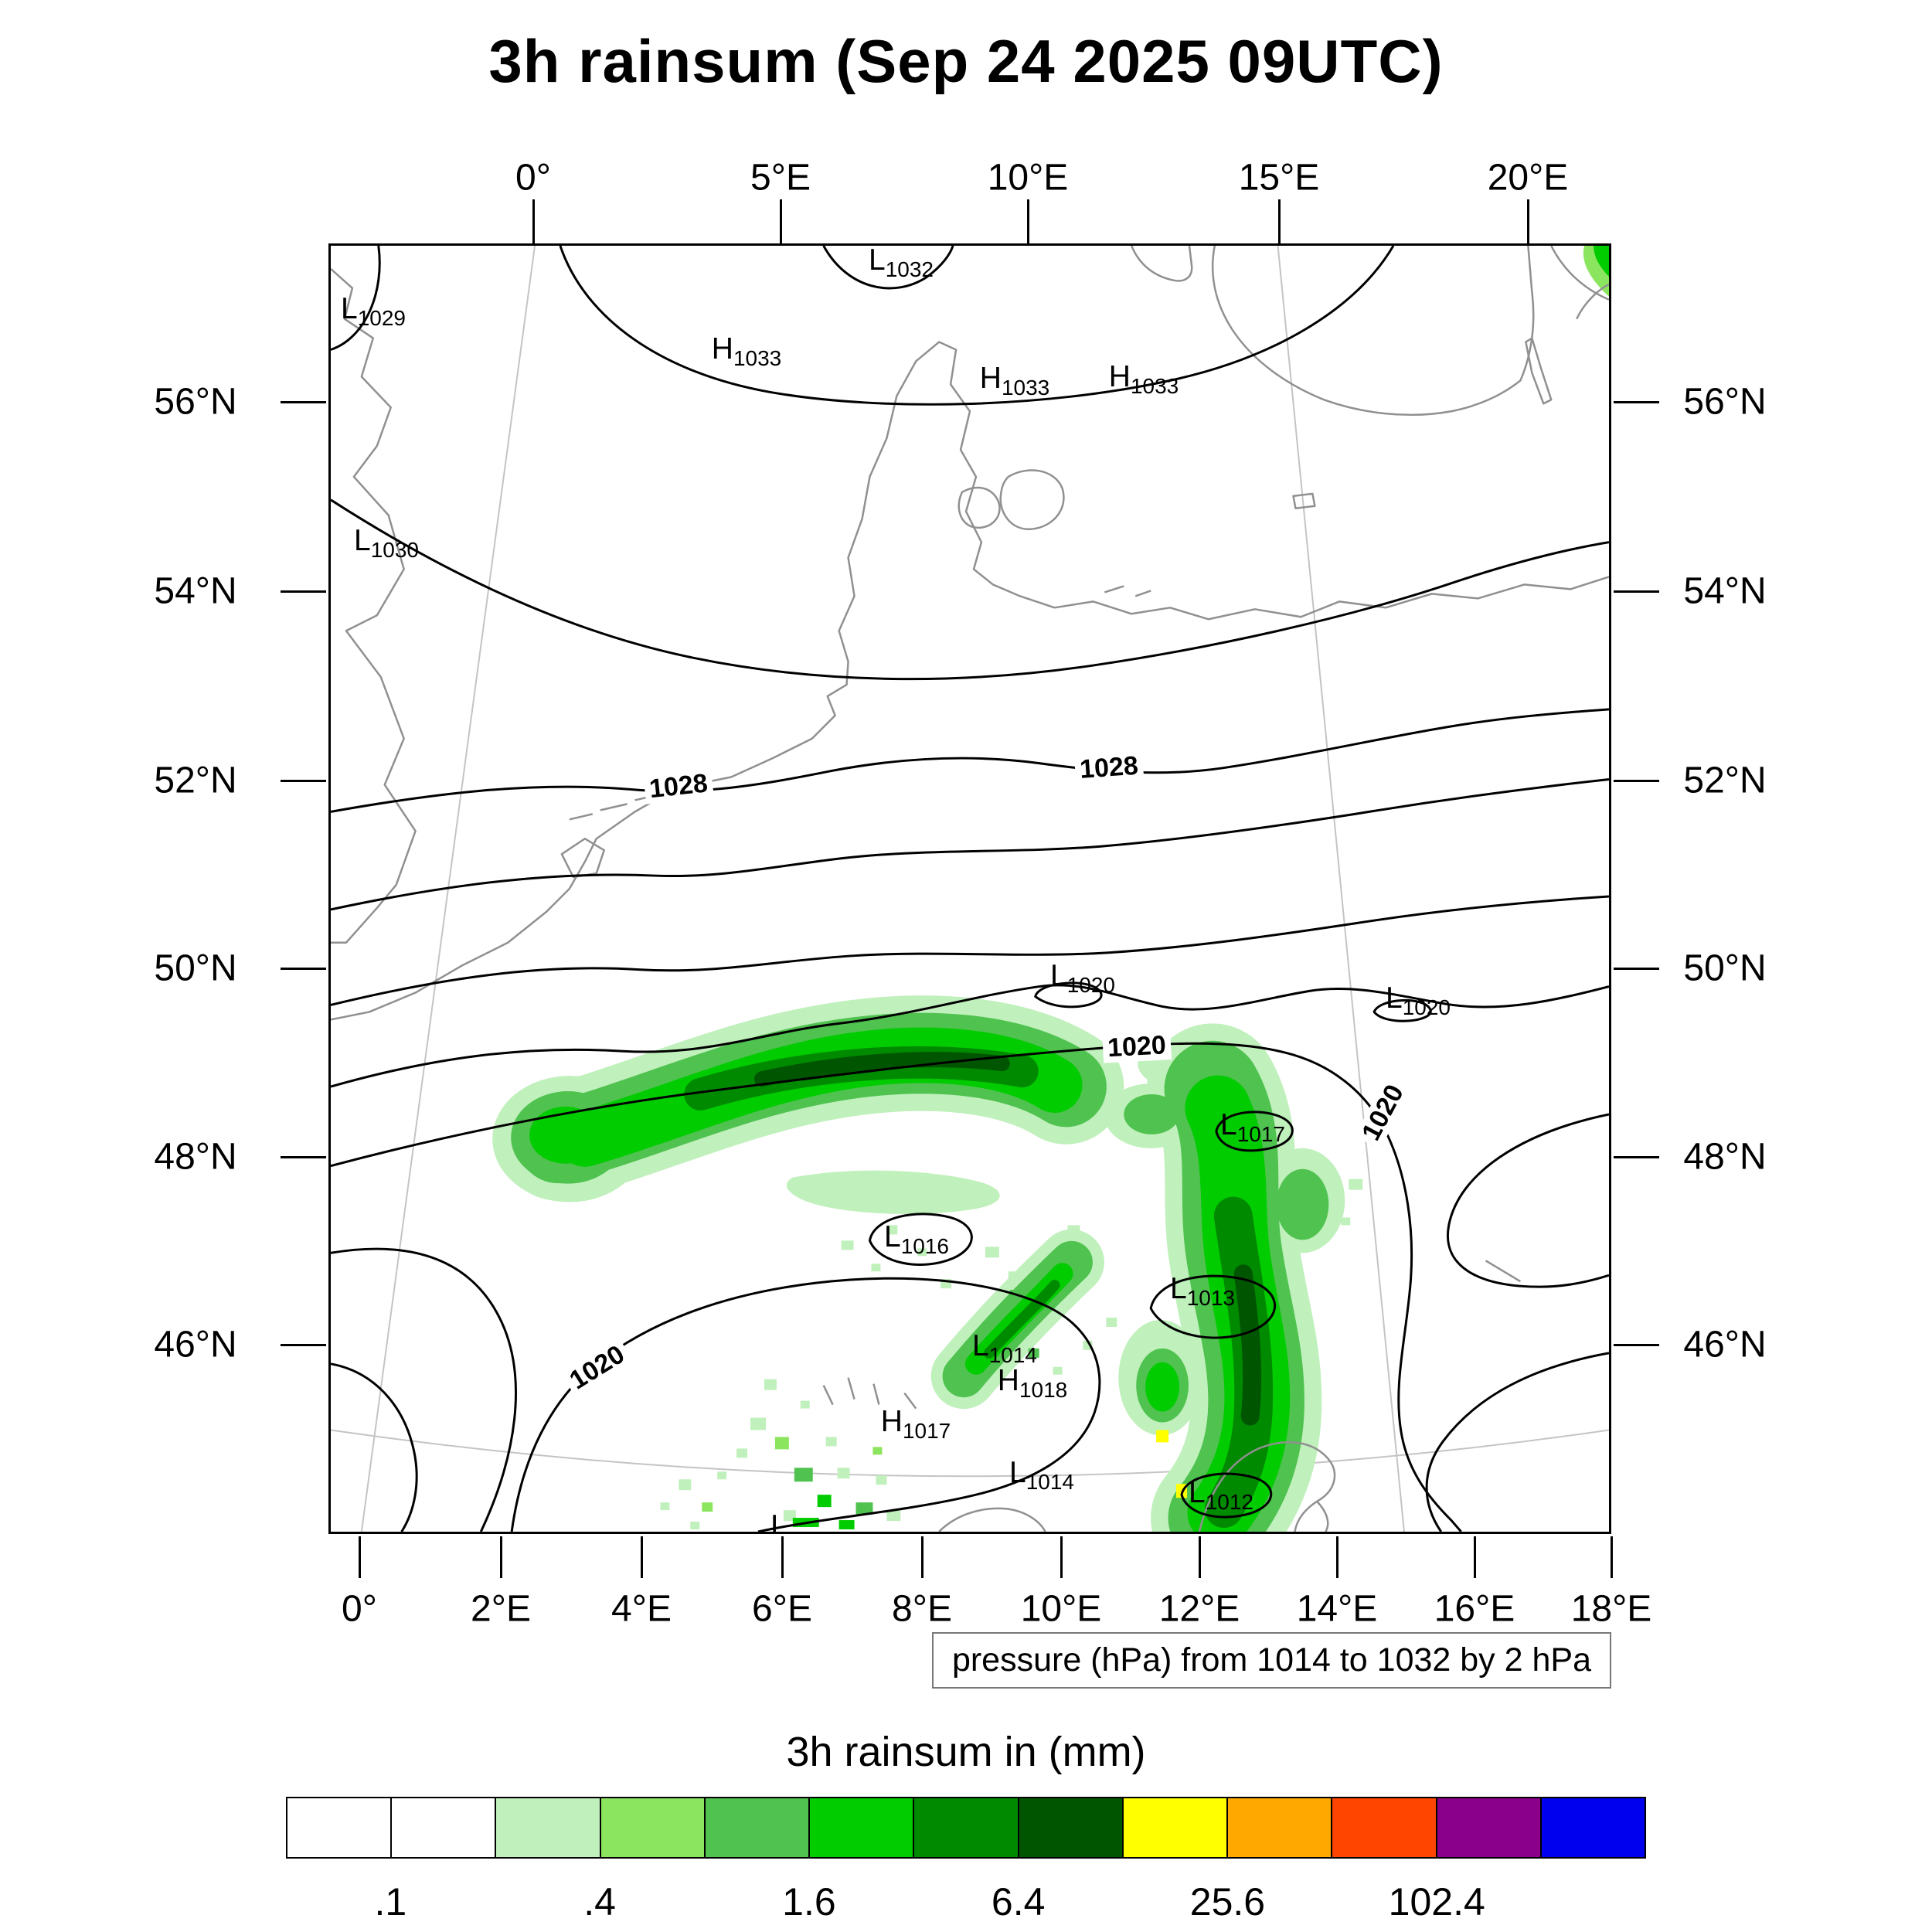 This screenshot has width=1932, height=1932. Describe the element at coordinates (1162, 264) in the screenshot. I see `coast-norway` at that location.